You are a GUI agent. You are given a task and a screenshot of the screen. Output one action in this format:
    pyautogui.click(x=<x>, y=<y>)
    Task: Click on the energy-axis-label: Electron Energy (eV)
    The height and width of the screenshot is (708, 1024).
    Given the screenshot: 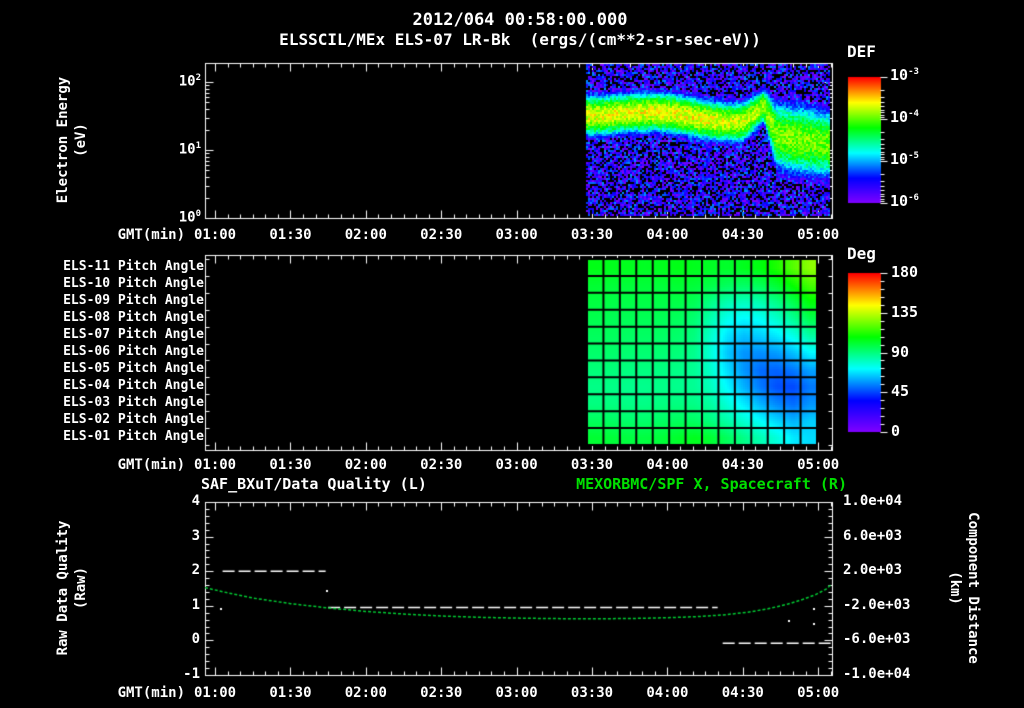 What is the action you would take?
    pyautogui.click(x=71, y=140)
    